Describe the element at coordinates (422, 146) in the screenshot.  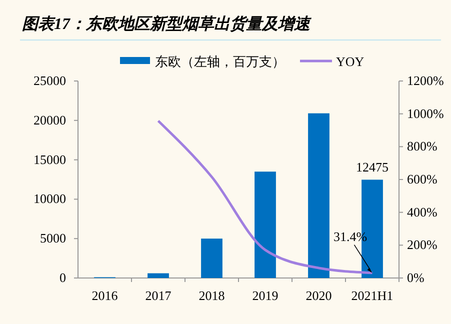
I see `y2-tick-label: 800%` at that location.